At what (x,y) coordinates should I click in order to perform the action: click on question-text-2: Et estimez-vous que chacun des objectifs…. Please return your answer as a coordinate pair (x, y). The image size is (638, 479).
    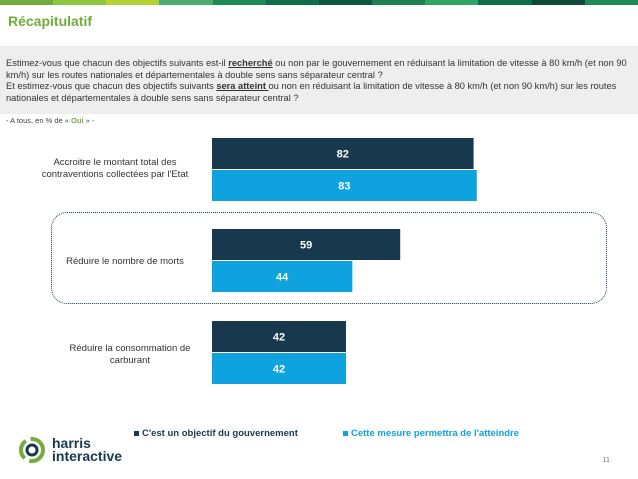
    Looking at the image, I should click on (311, 92).